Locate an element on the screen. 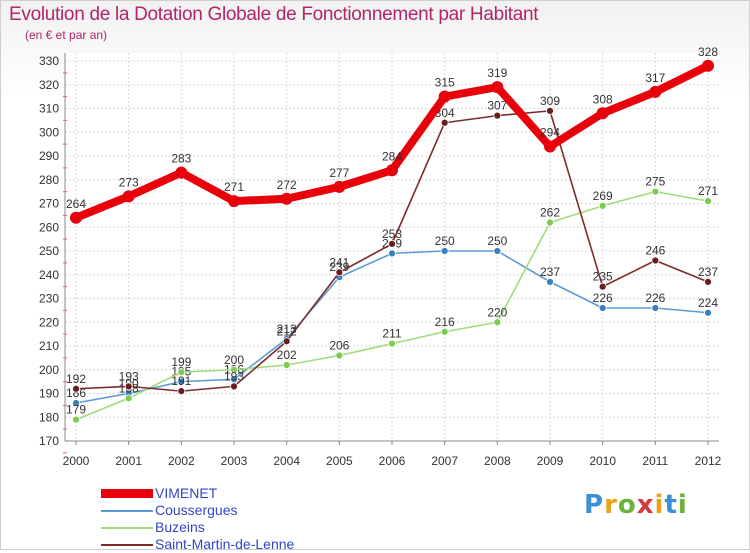  logo-letter: x is located at coordinates (645, 505).